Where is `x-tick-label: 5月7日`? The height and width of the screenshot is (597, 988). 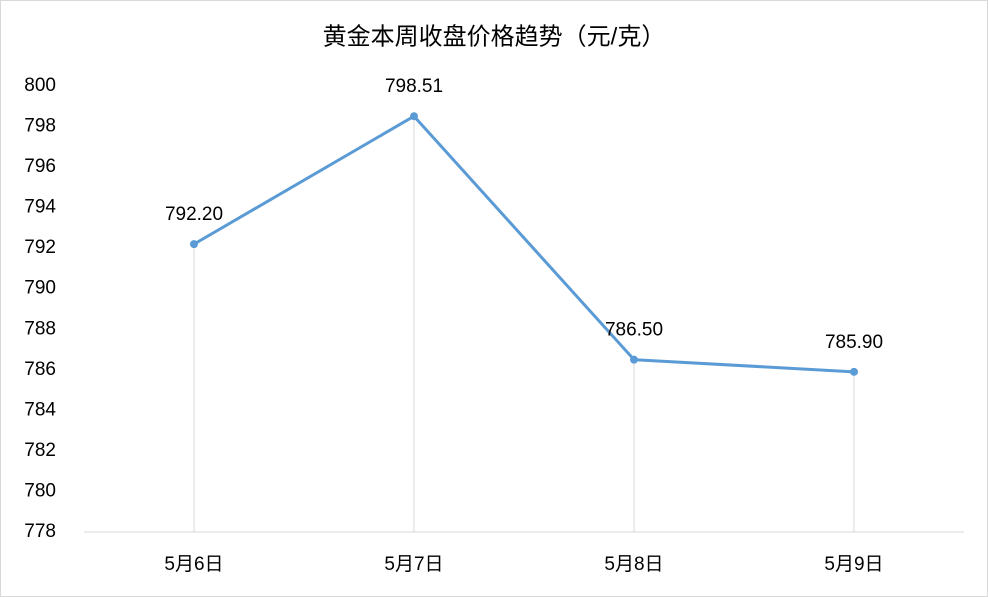 x-tick-label: 5月7日 is located at coordinates (413, 564).